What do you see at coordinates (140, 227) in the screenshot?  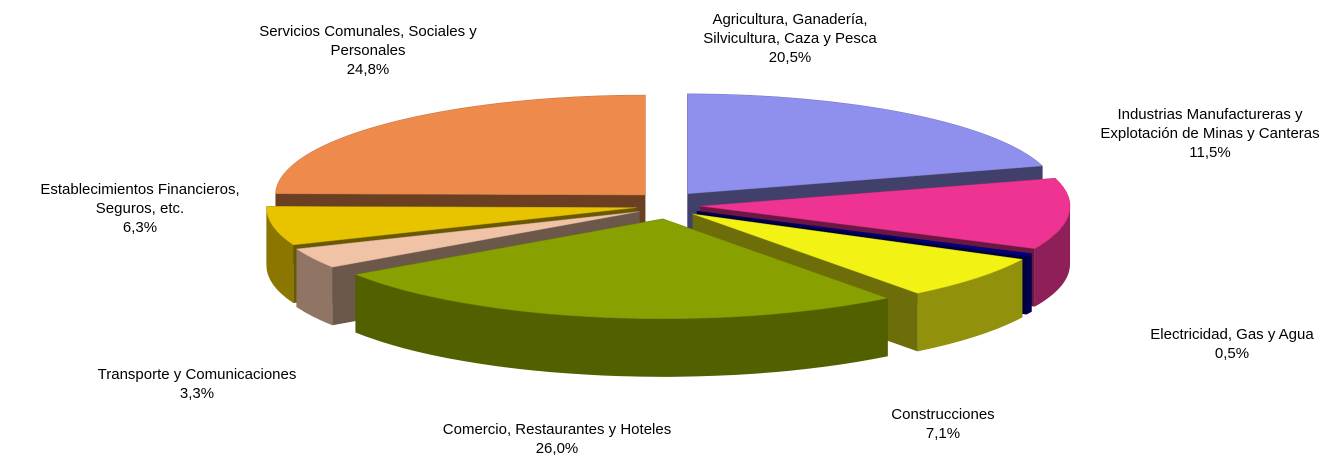 I see `value-label: 6,3%` at bounding box center [140, 227].